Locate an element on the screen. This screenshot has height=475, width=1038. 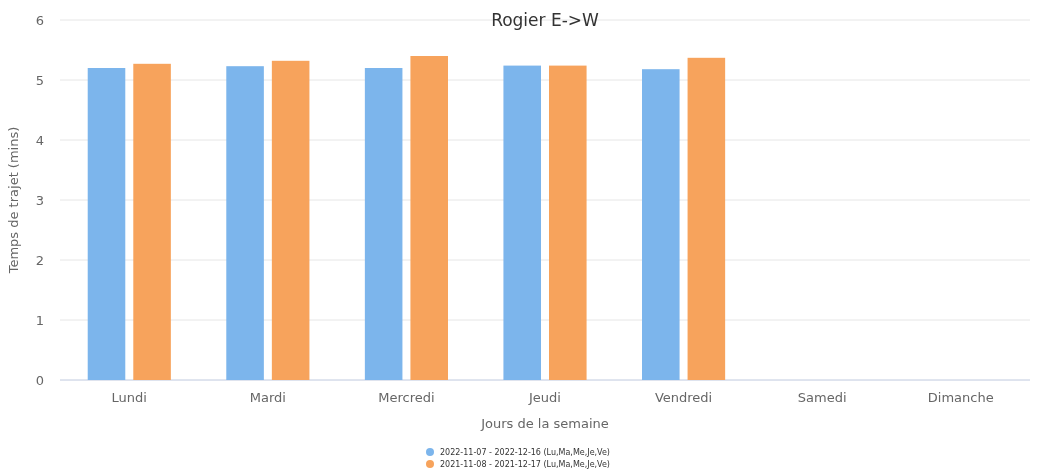
y-tick-label: 3 is located at coordinates (39, 200).